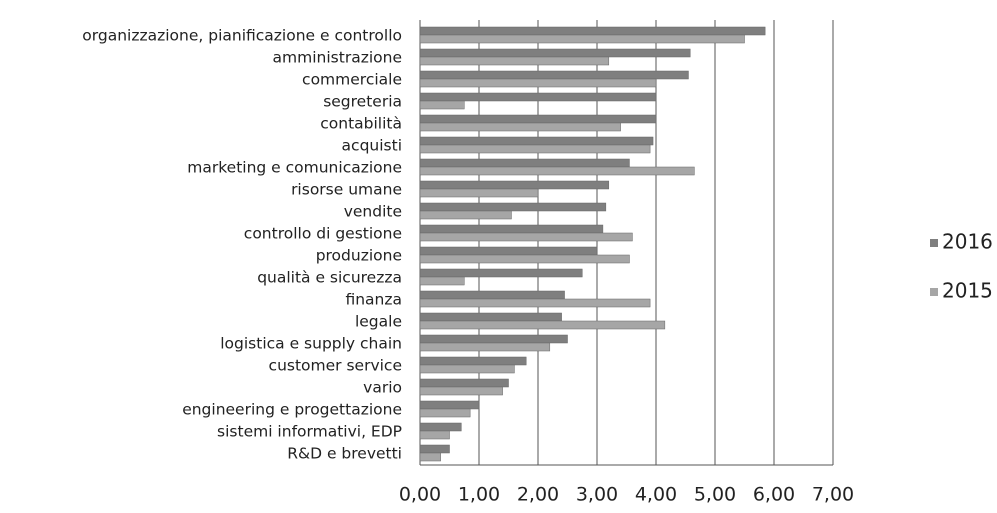 The width and height of the screenshot is (997, 513). What do you see at coordinates (774, 495) in the screenshot?
I see `x-tick-label: 6,00` at bounding box center [774, 495].